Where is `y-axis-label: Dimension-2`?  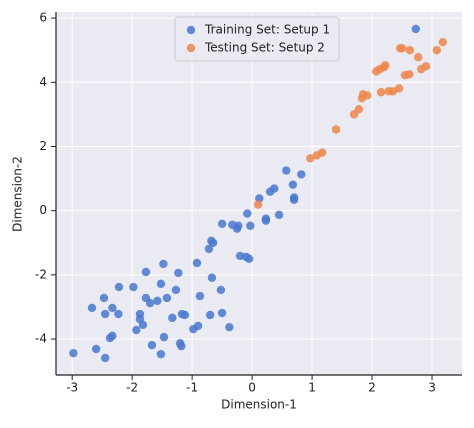
y-axis-label: Dimension-2 is located at coordinates (18, 194).